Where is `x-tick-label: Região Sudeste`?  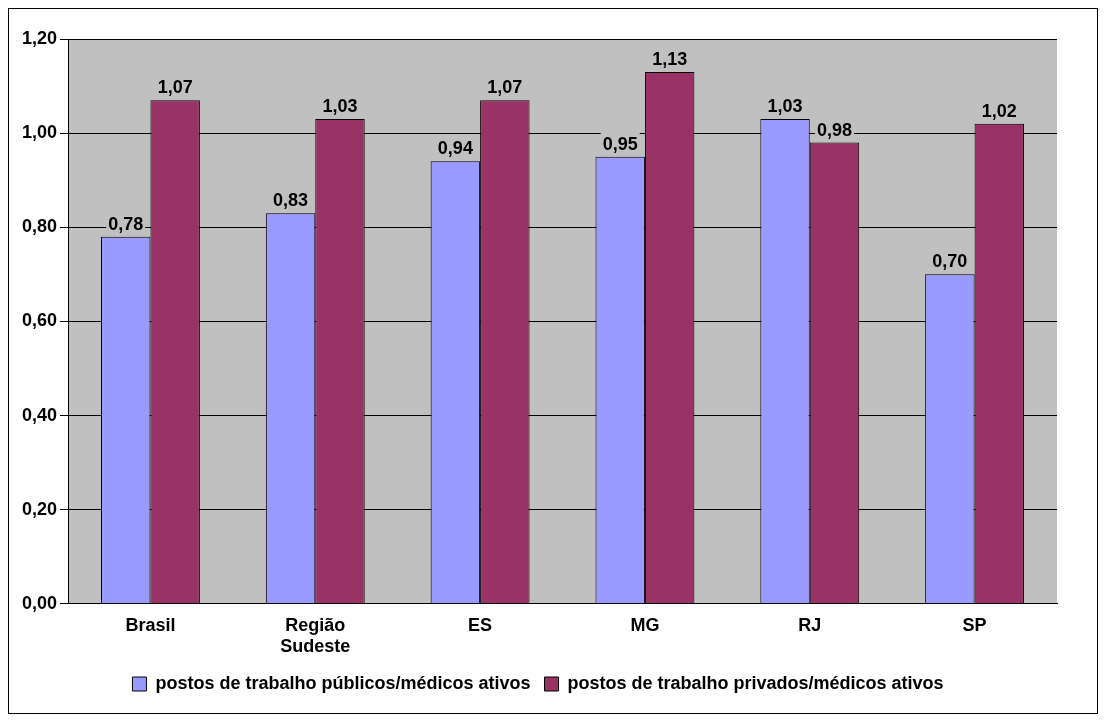 x-tick-label: Região Sudeste is located at coordinates (315, 635).